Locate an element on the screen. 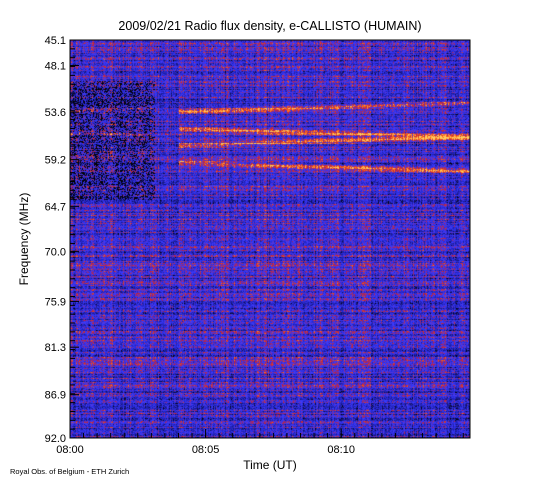 The width and height of the screenshot is (540, 480). x-tick-label: 08:00 is located at coordinates (70, 450).